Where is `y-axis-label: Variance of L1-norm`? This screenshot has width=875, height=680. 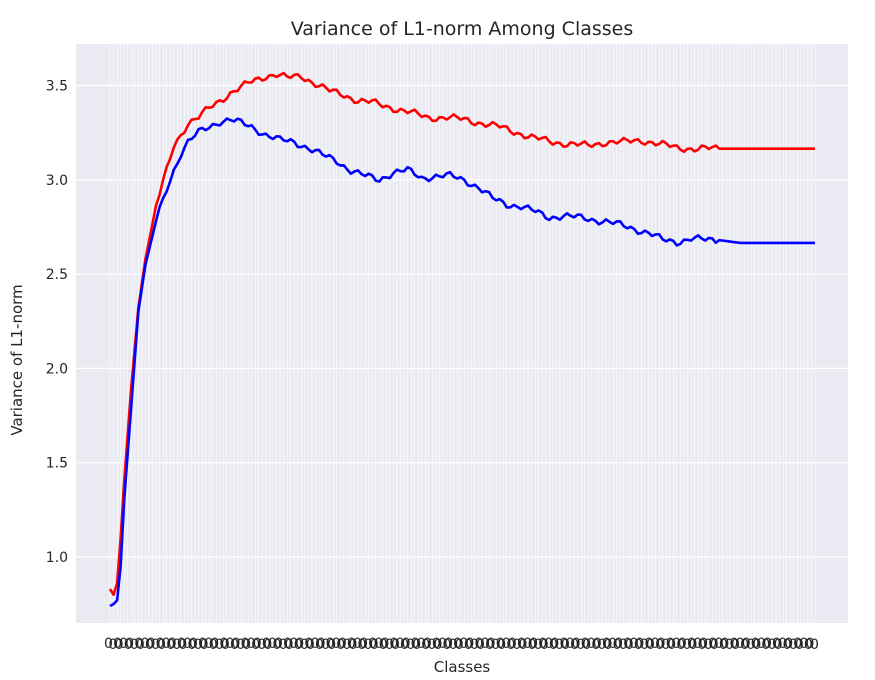 y-axis-label: Variance of L1-norm is located at coordinates (17, 359).